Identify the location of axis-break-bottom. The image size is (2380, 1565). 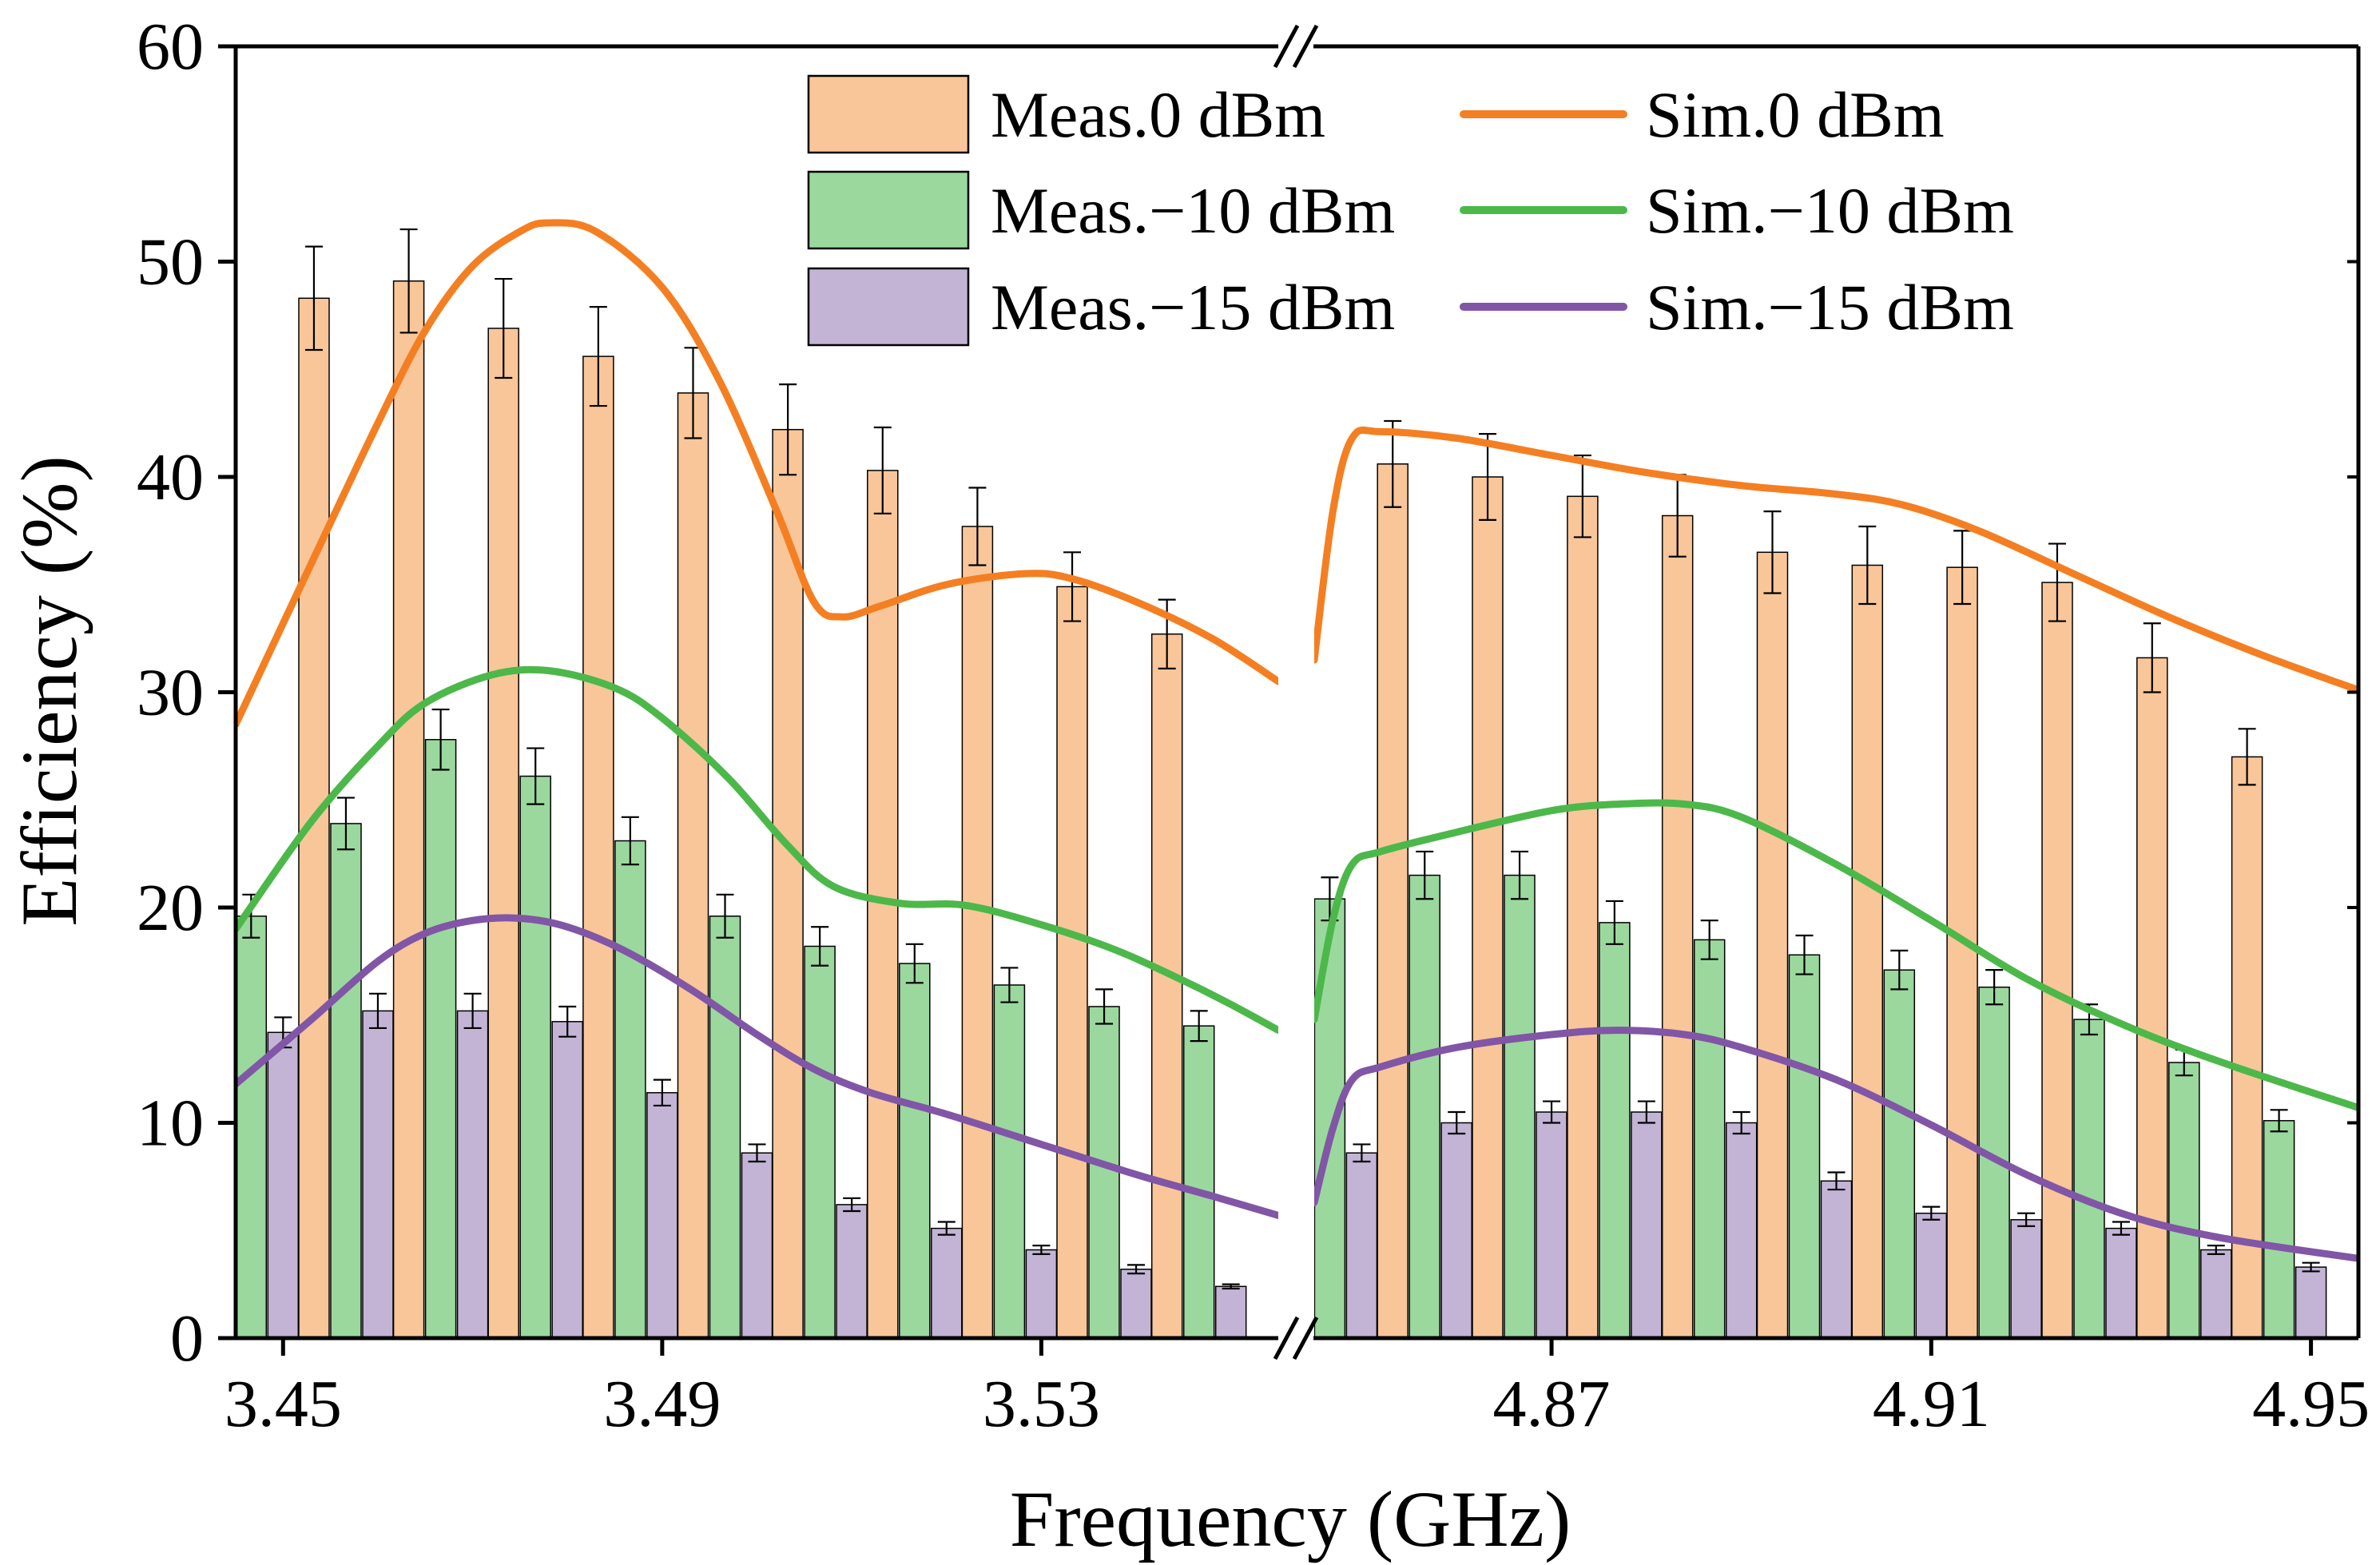
(1296, 1338).